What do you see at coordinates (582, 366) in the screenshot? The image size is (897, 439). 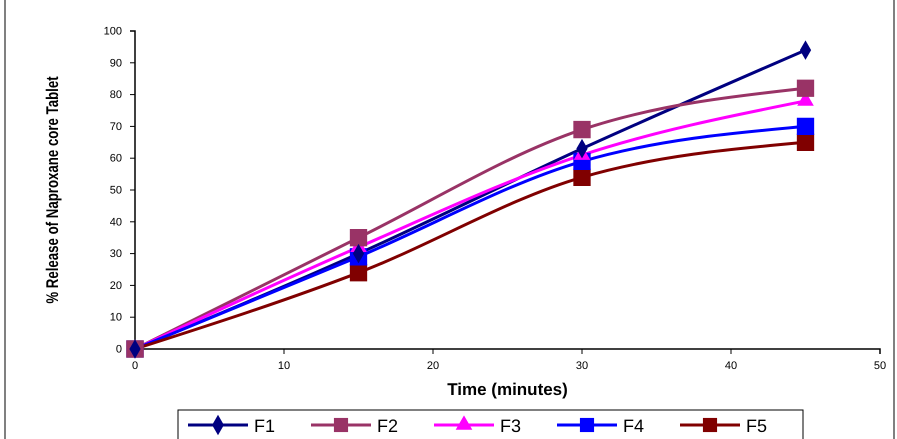 I see `x-tick-label: 30` at bounding box center [582, 366].